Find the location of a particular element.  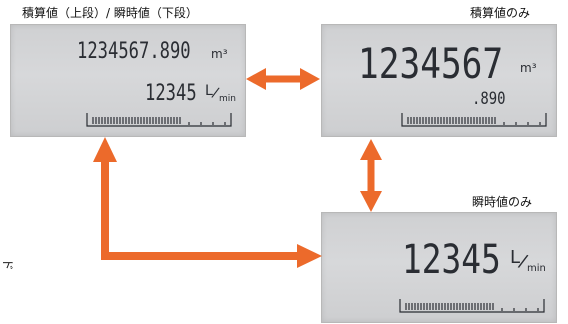

total-only-decimal: .890 is located at coordinates (489, 99).